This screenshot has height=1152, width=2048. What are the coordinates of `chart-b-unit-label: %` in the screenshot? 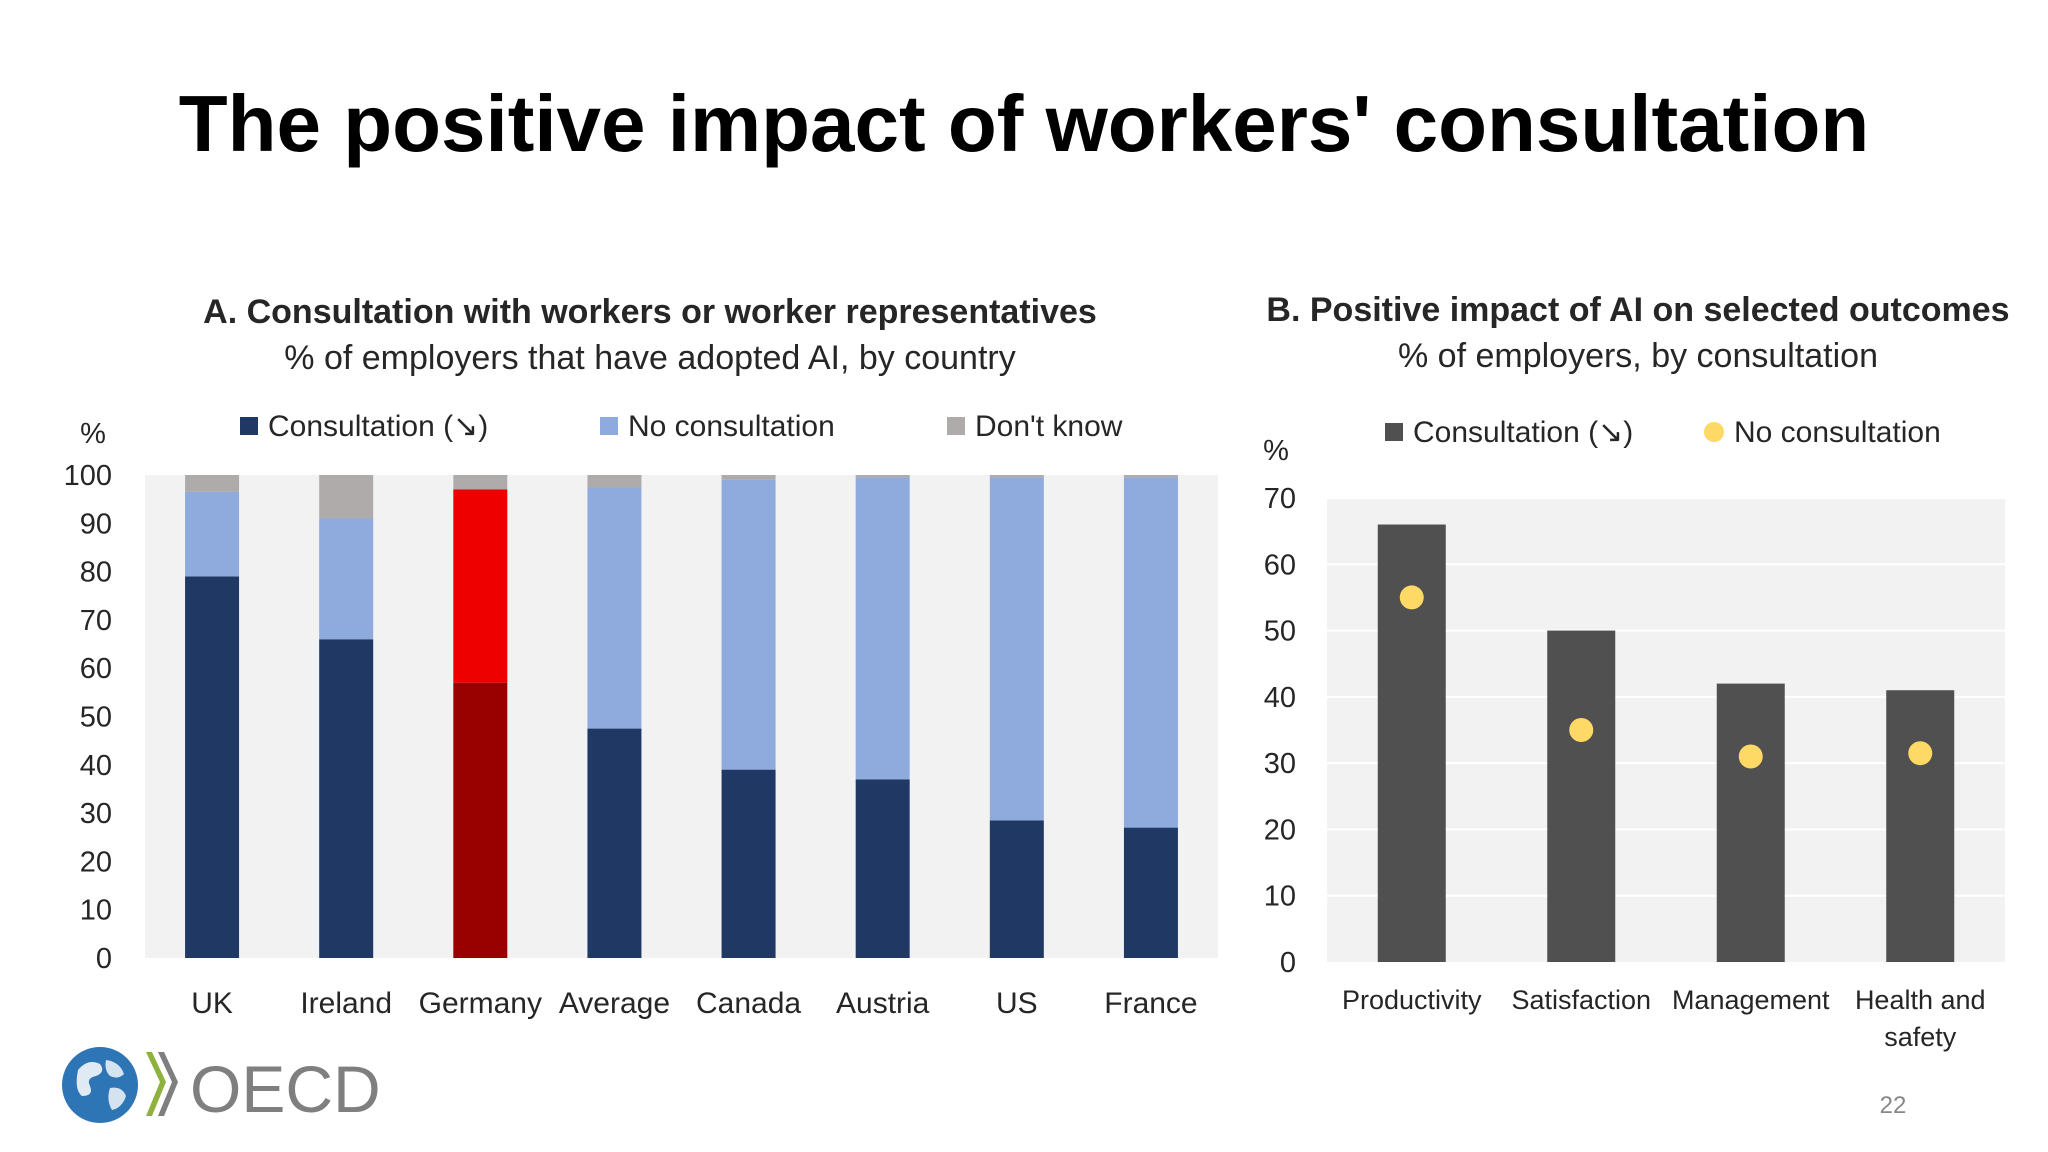 It's located at (1276, 451).